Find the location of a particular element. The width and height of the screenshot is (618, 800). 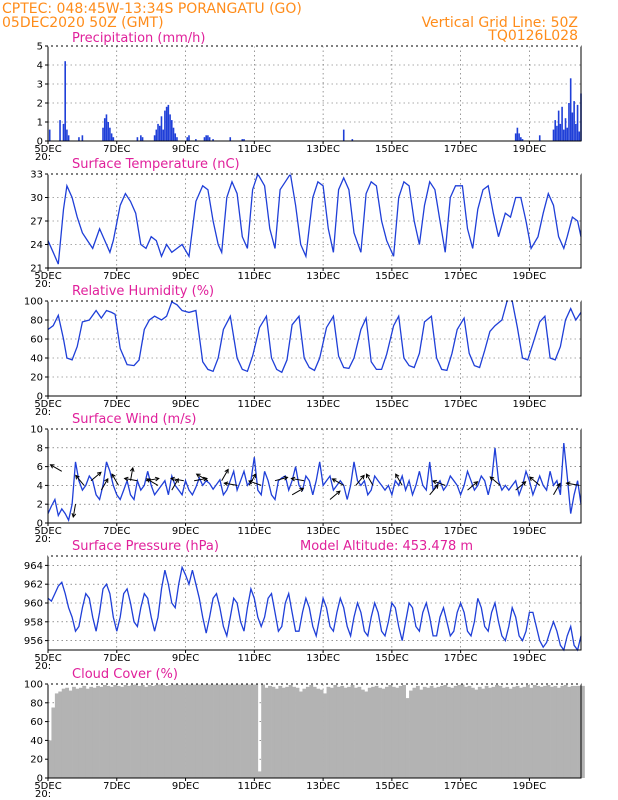

precip-y-label: 2 is located at coordinates (40, 104).